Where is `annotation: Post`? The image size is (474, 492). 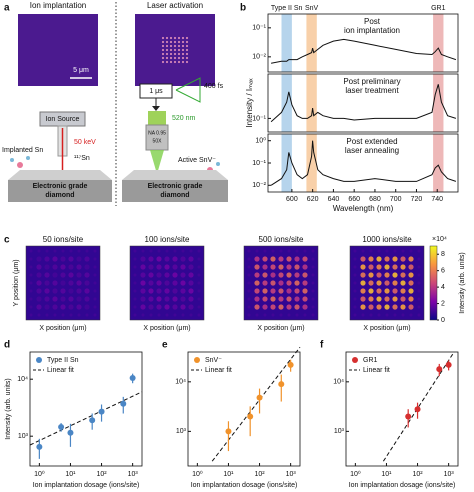 annotation: Post is located at coordinates (372, 21).